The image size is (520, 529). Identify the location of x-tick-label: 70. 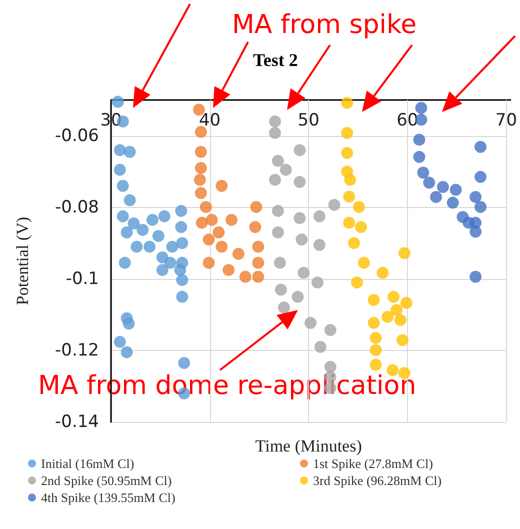
(506, 120).